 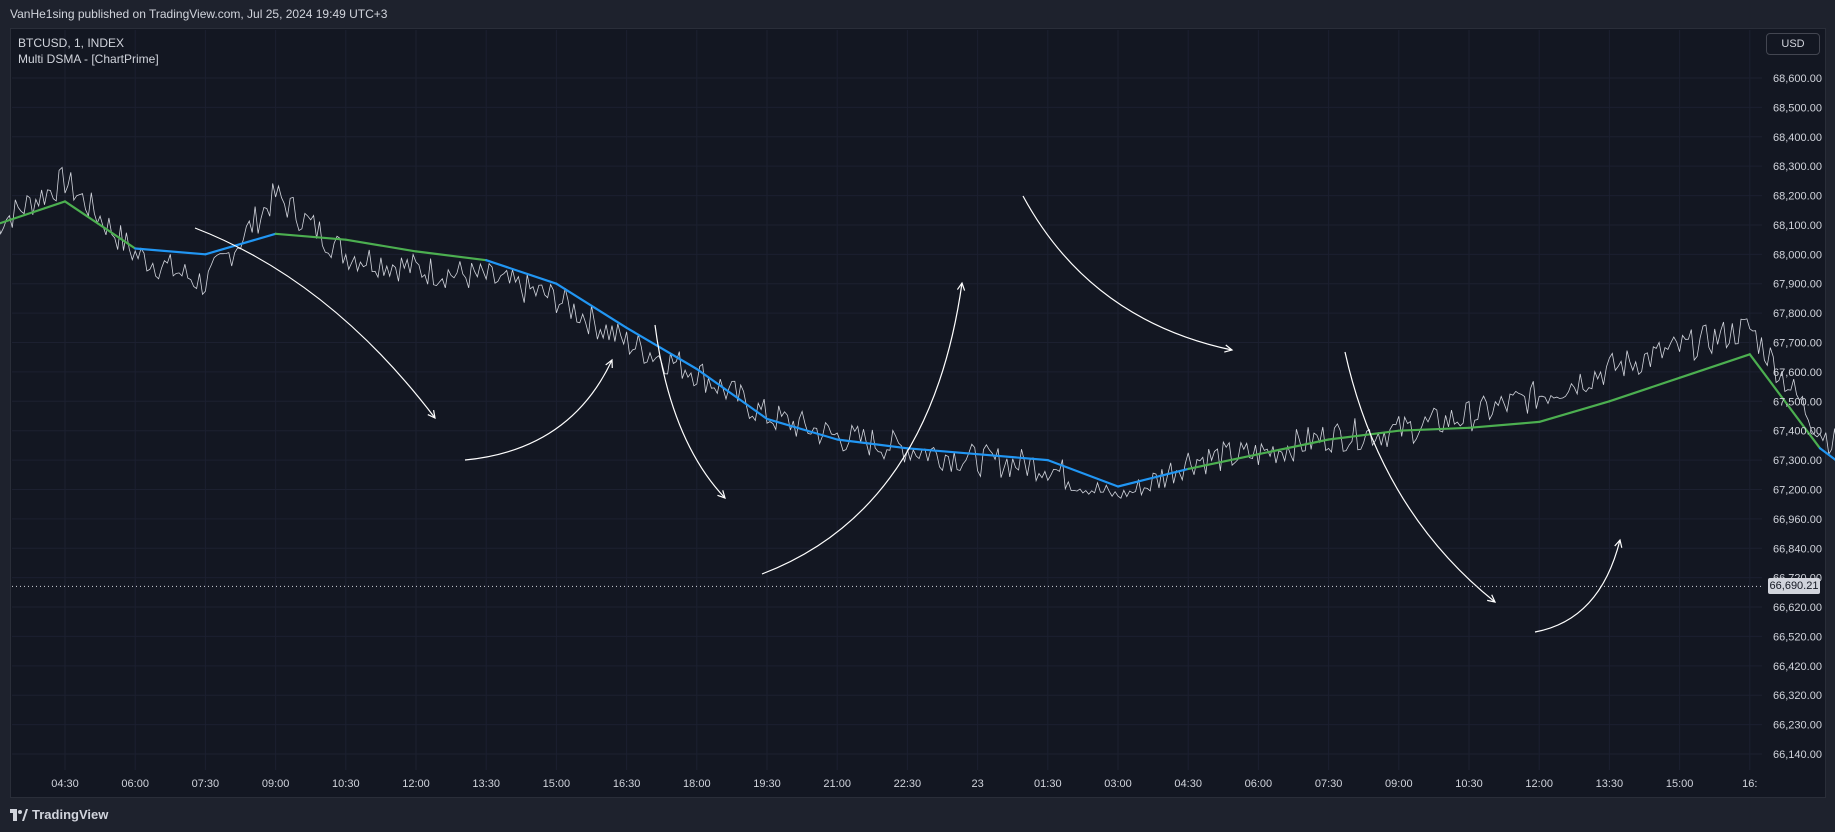 What do you see at coordinates (557, 784) in the screenshot?
I see `x-tick-label: 15:00` at bounding box center [557, 784].